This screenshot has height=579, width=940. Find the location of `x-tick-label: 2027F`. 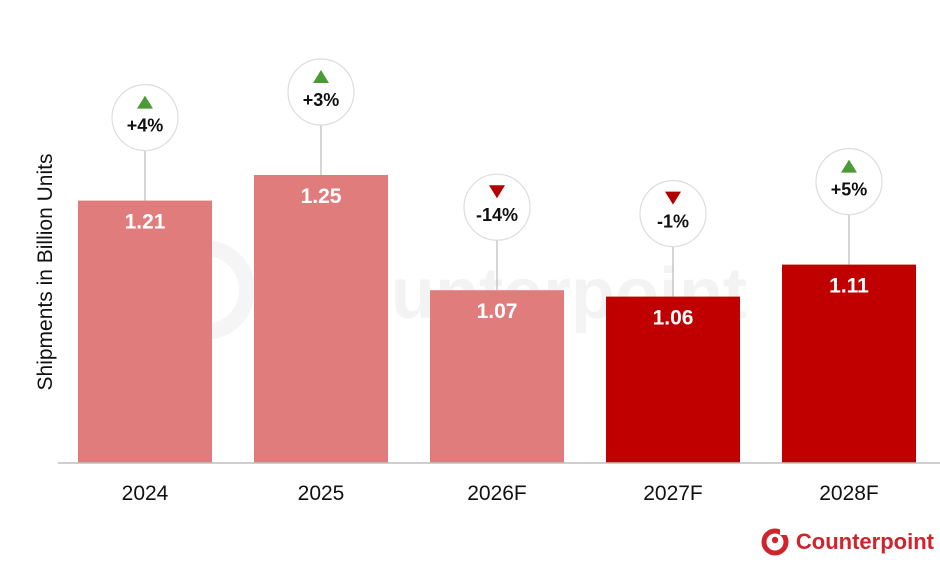

x-tick-label: 2027F is located at coordinates (673, 493).